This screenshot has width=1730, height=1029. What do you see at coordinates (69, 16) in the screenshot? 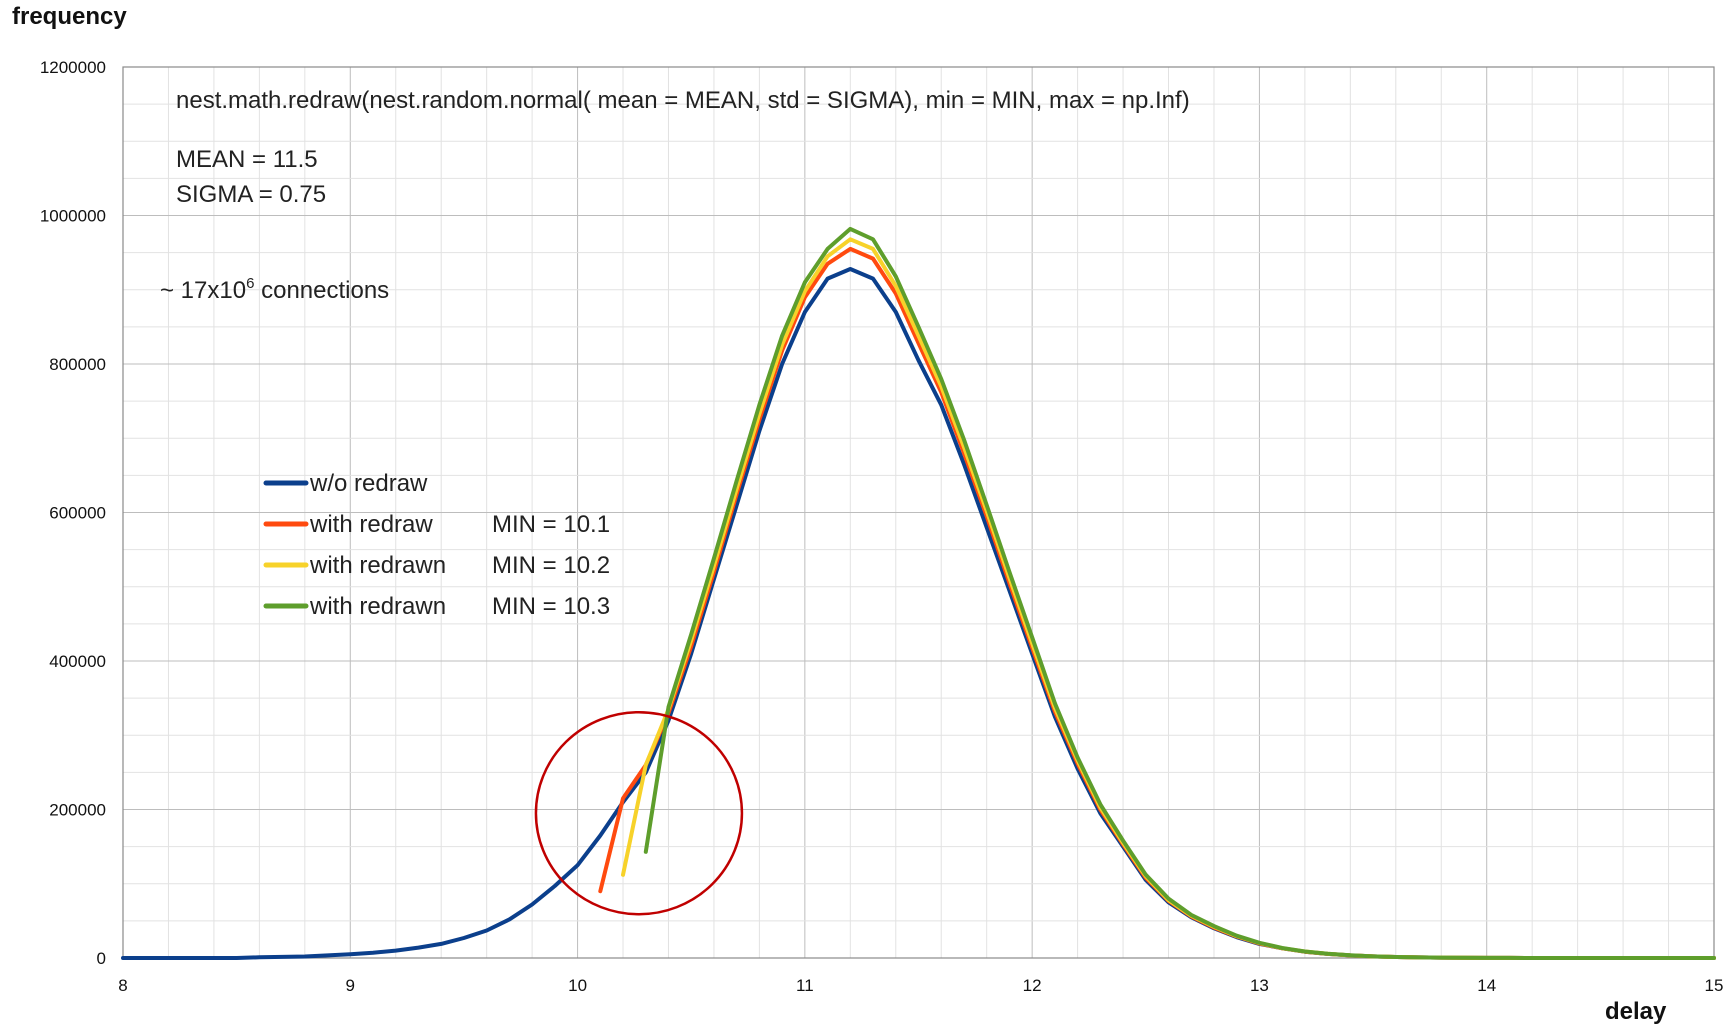
I see `y-axis-title: frequency` at bounding box center [69, 16].